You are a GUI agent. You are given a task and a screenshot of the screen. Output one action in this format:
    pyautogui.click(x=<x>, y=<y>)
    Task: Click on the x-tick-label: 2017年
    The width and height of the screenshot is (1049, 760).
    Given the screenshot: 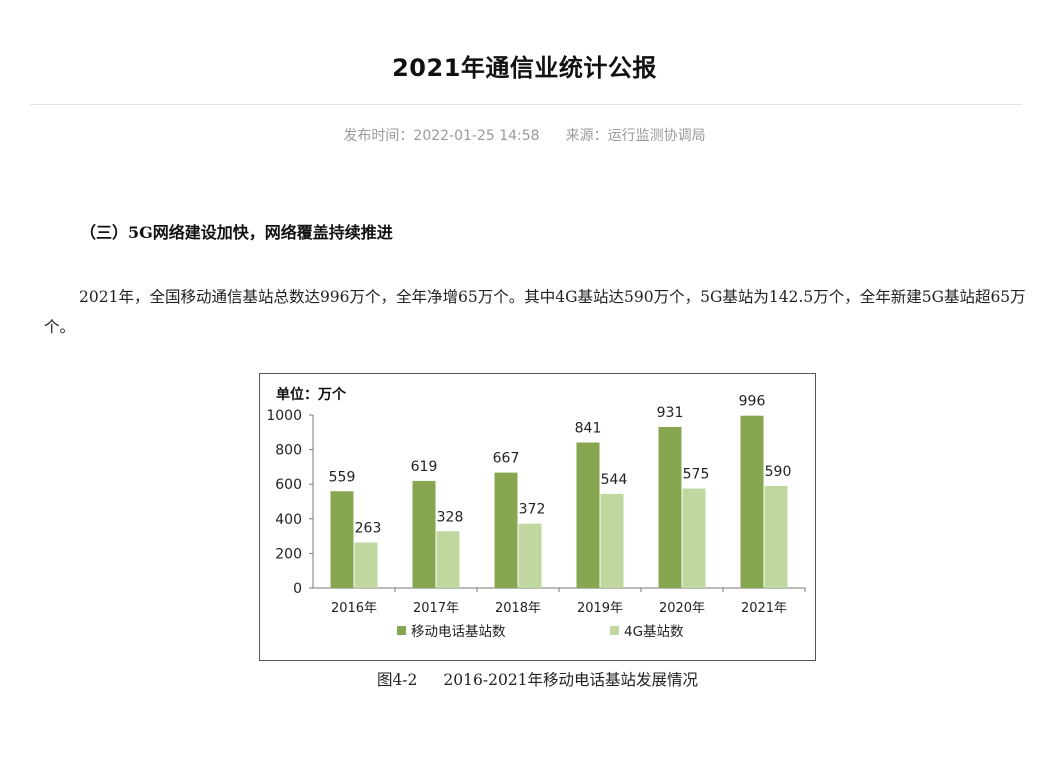 What is the action you would take?
    pyautogui.click(x=436, y=608)
    